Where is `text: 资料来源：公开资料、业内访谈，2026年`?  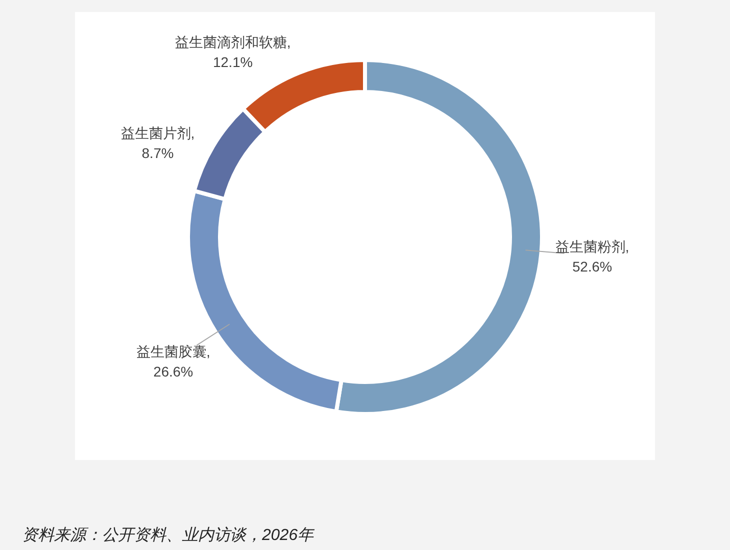 text: 资料来源：公开资料、业内访谈，2026年 is located at coordinates (169, 535).